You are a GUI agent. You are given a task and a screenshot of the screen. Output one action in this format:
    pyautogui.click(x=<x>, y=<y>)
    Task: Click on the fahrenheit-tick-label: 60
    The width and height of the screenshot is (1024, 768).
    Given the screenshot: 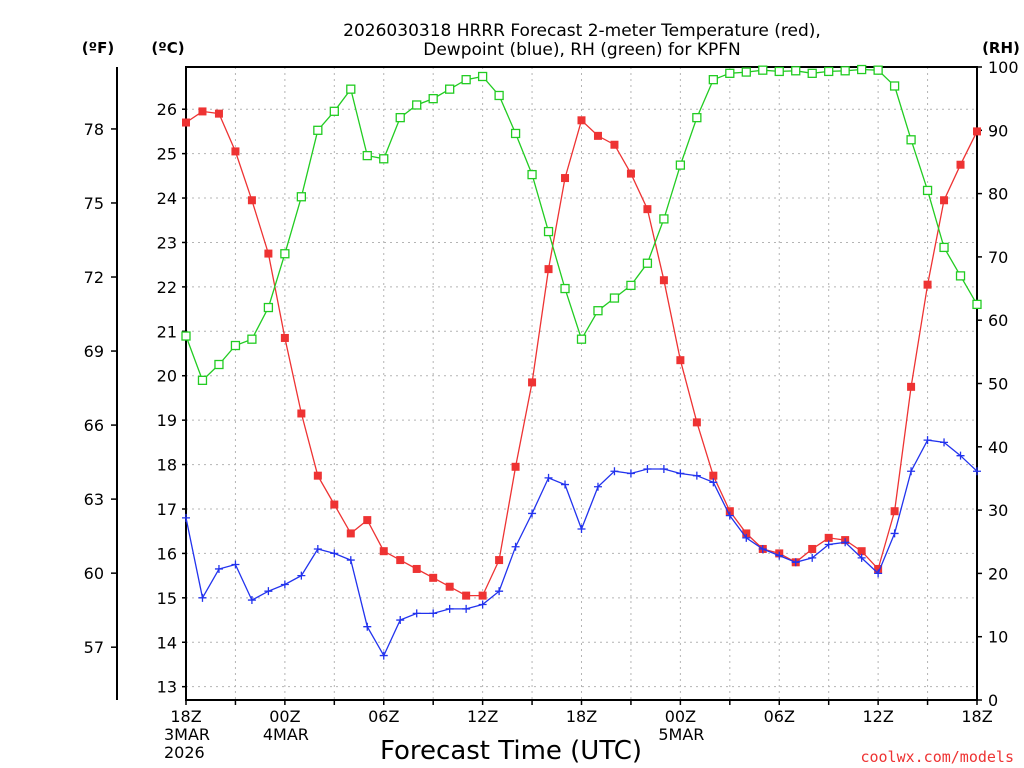 What is the action you would take?
    pyautogui.click(x=94, y=573)
    